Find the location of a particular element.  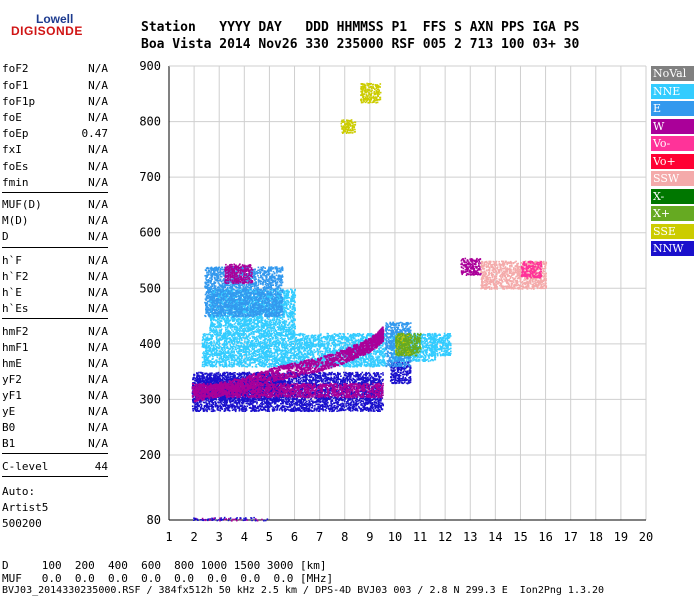

param-row-19: yF1 N/A is located at coordinates (55, 396).